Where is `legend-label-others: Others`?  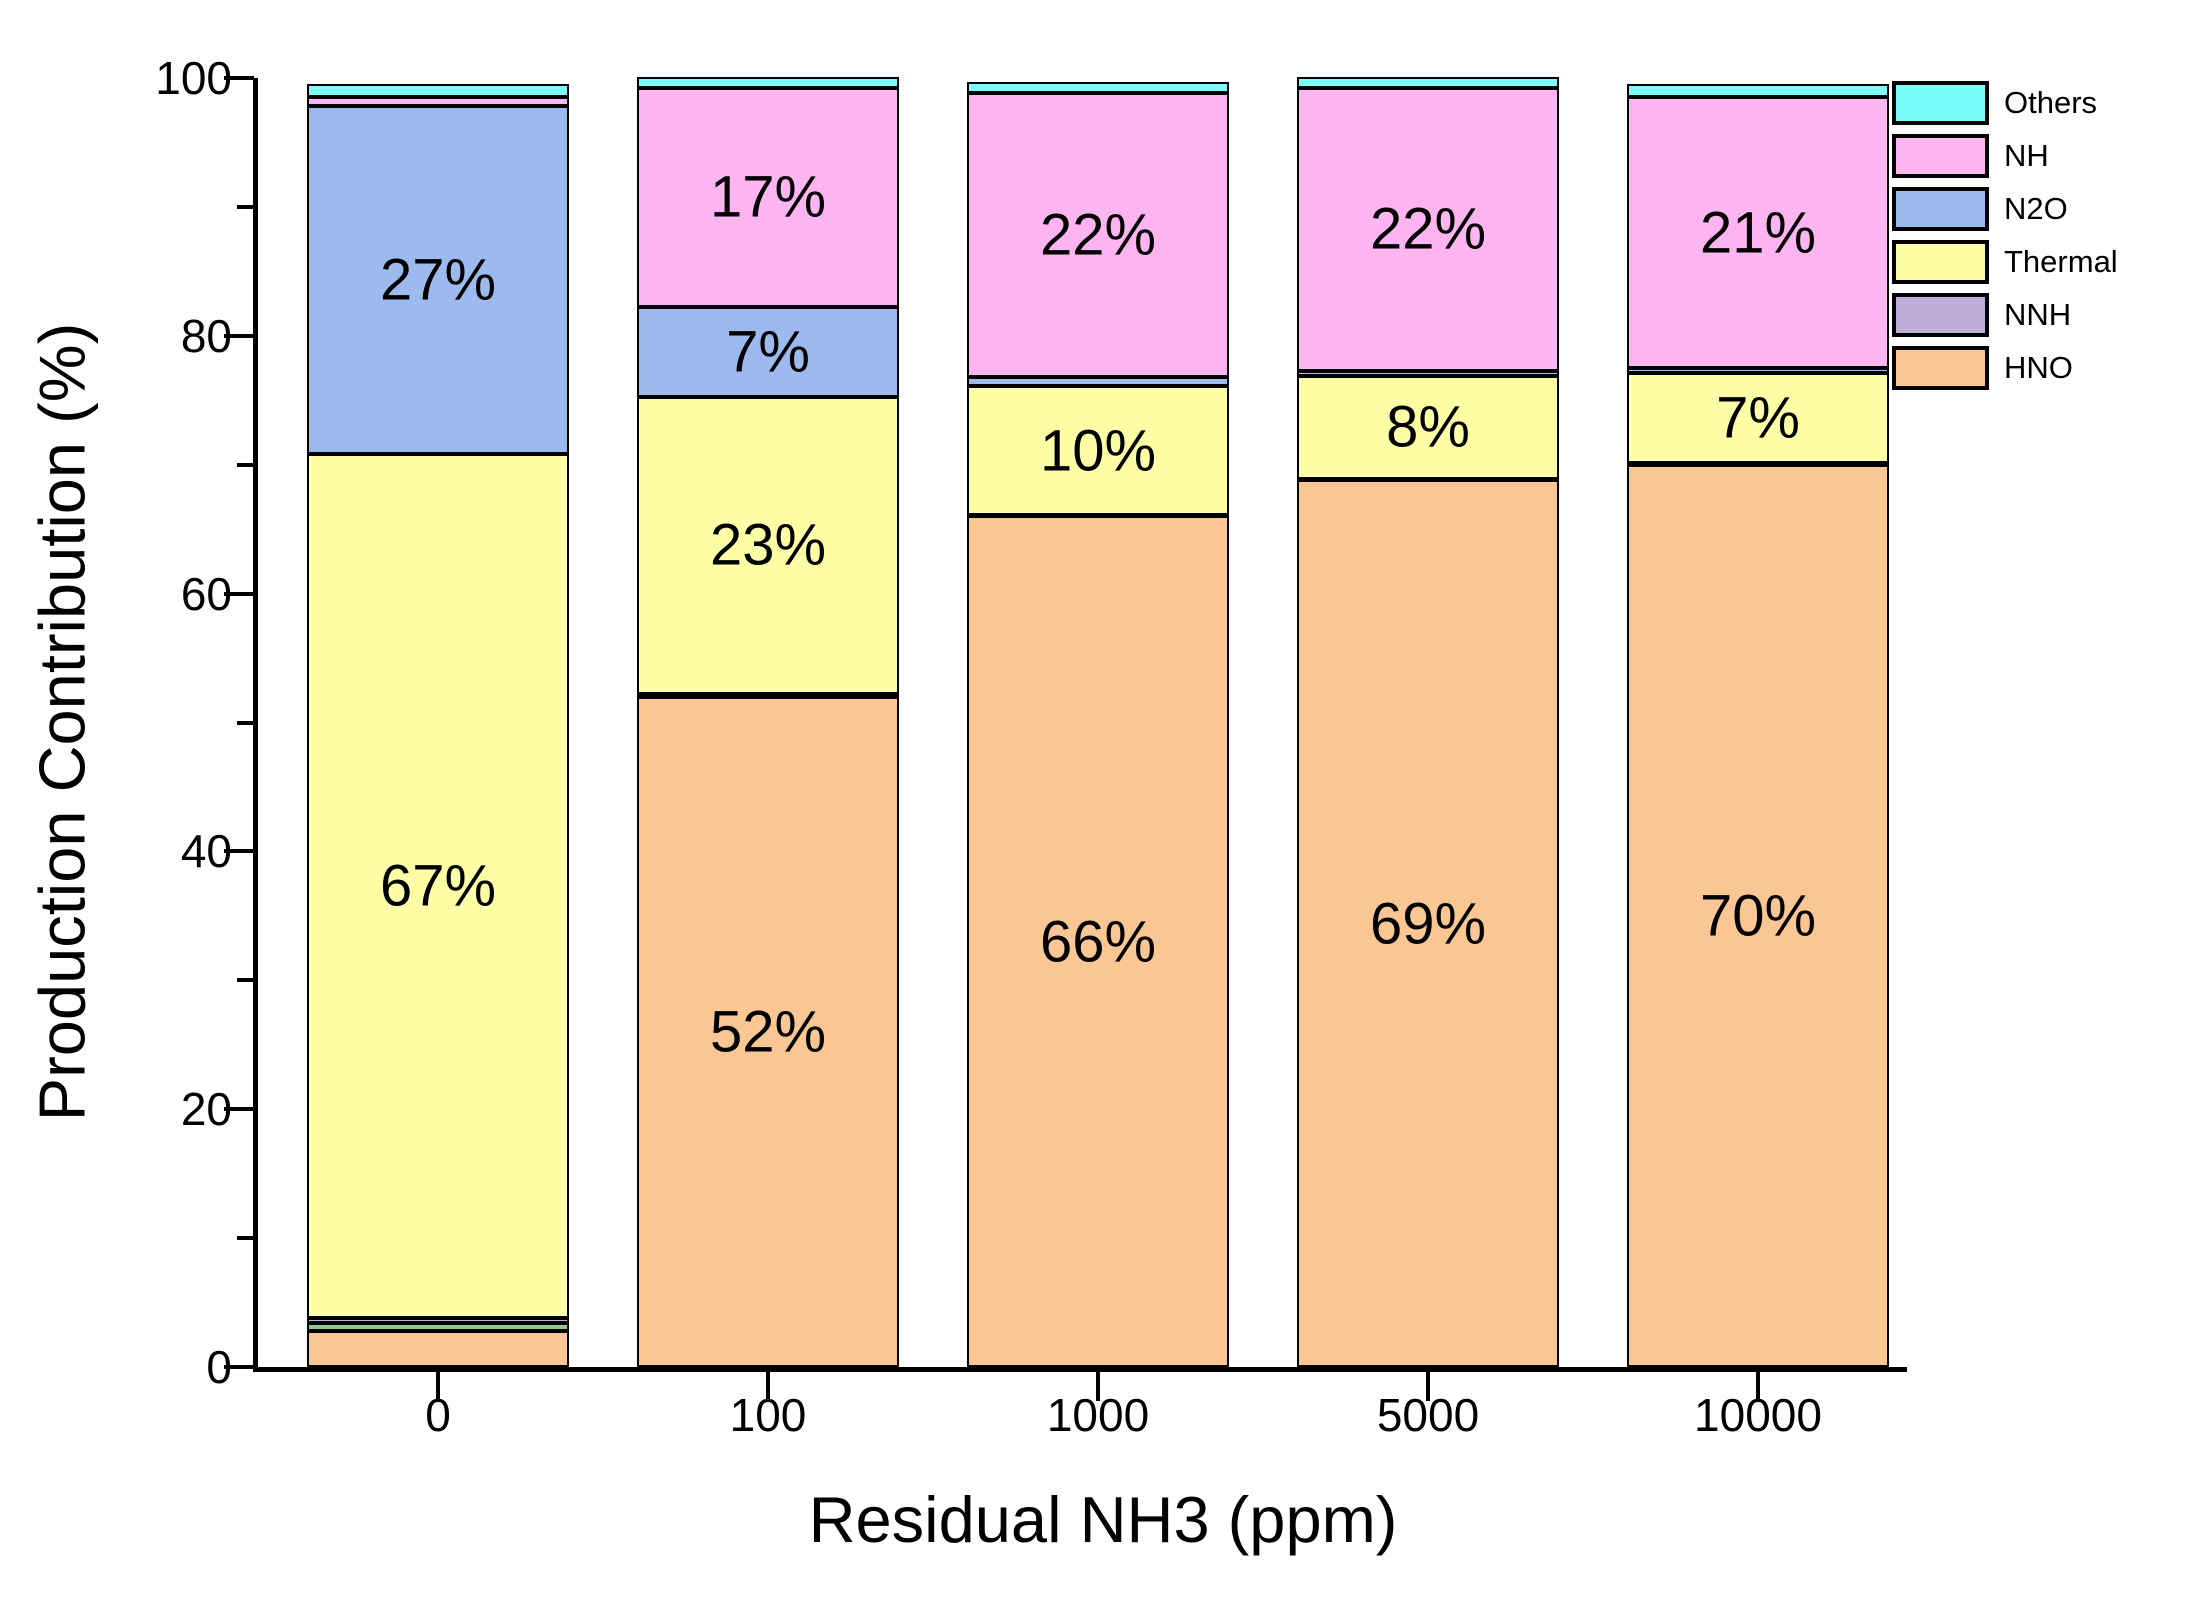
legend-label-others: Others is located at coordinates (2051, 102).